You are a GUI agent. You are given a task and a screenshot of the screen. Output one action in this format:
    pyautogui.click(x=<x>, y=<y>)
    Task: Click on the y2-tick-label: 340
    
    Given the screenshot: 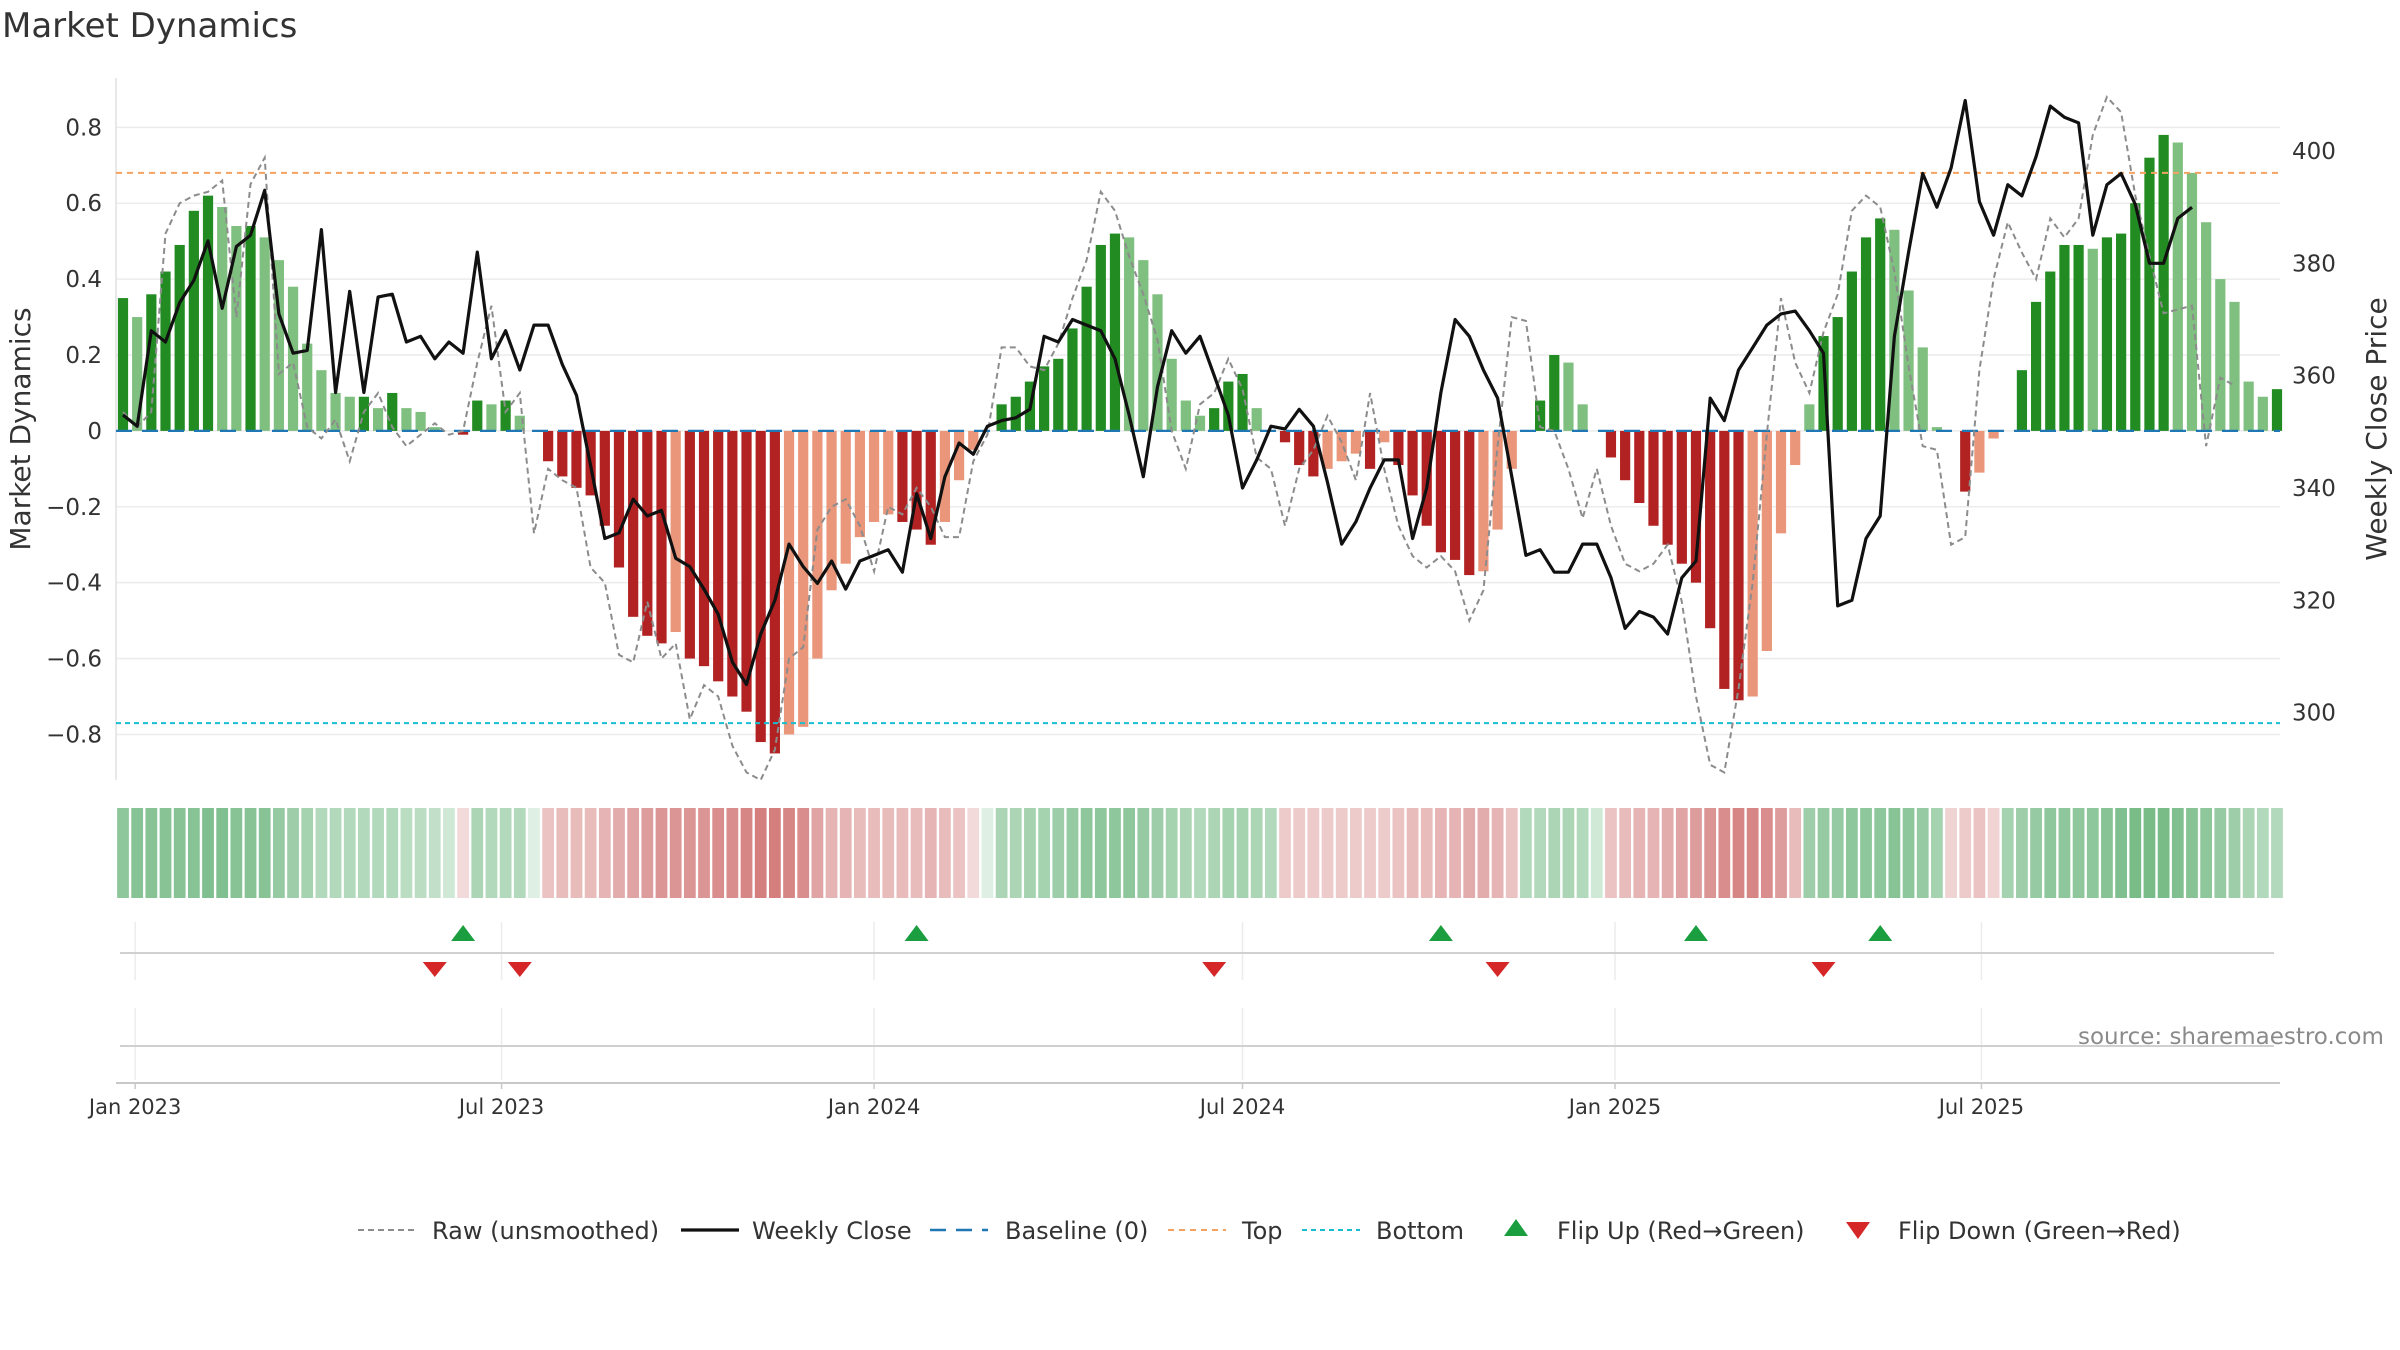 What is the action you would take?
    pyautogui.click(x=2314, y=489)
    